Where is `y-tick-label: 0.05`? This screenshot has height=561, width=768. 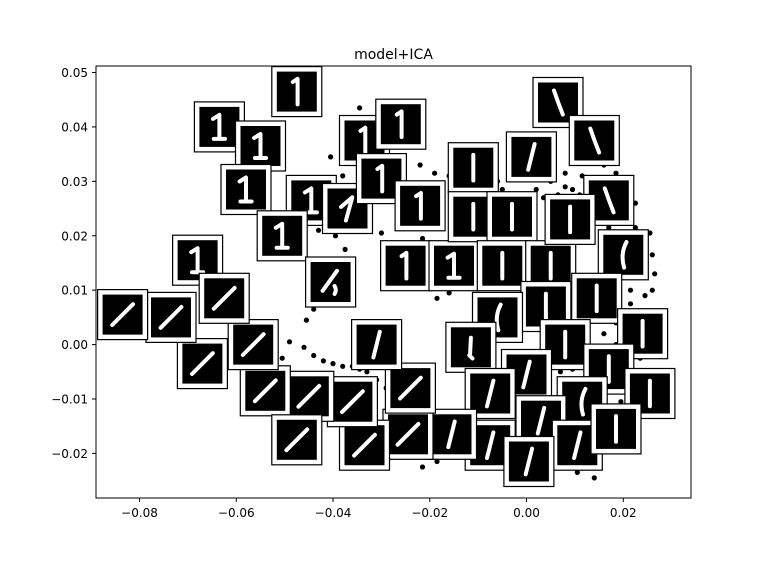 y-tick-label: 0.05 is located at coordinates (74, 73).